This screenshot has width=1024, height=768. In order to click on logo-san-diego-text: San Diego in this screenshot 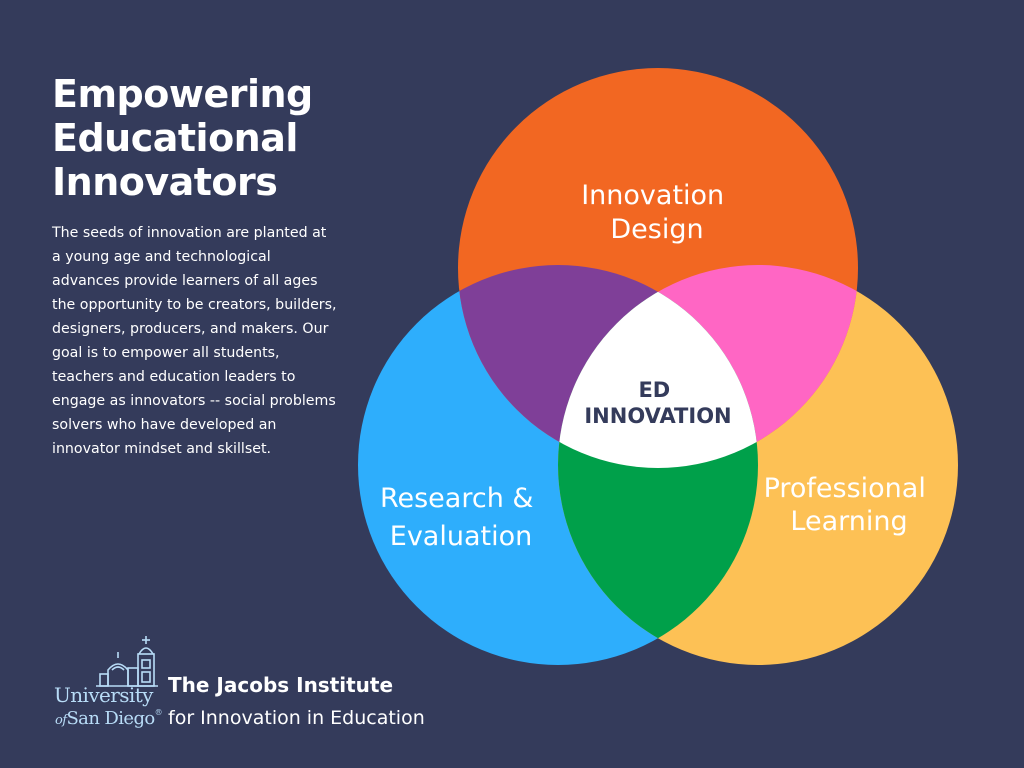, I will do `click(110, 718)`.